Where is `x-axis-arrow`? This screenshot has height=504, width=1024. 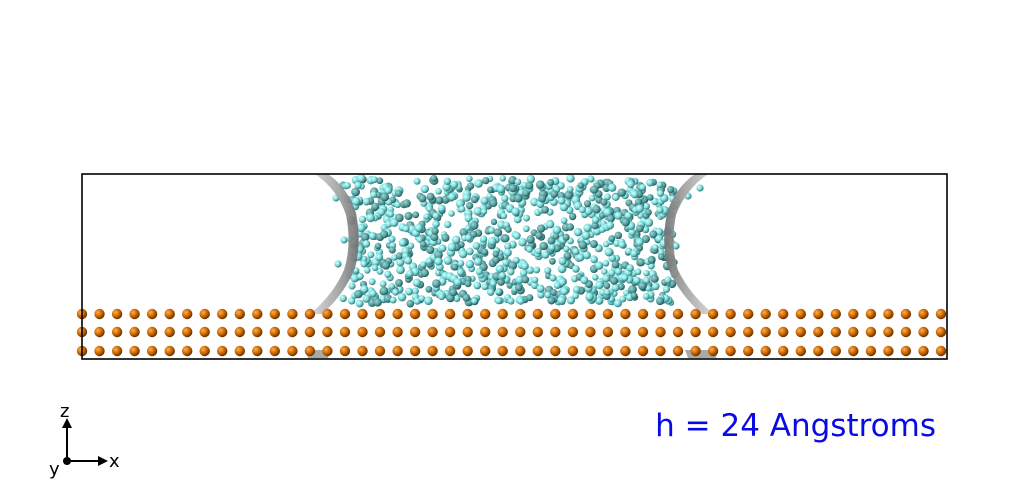
x-axis-arrow is located at coordinates (103, 461).